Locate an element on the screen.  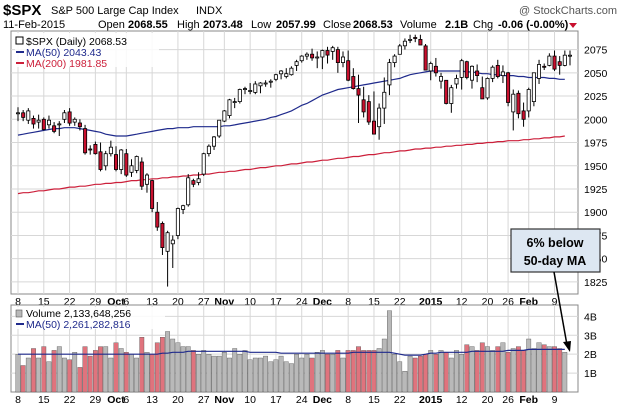
down-arrow-icon is located at coordinates (573, 25).